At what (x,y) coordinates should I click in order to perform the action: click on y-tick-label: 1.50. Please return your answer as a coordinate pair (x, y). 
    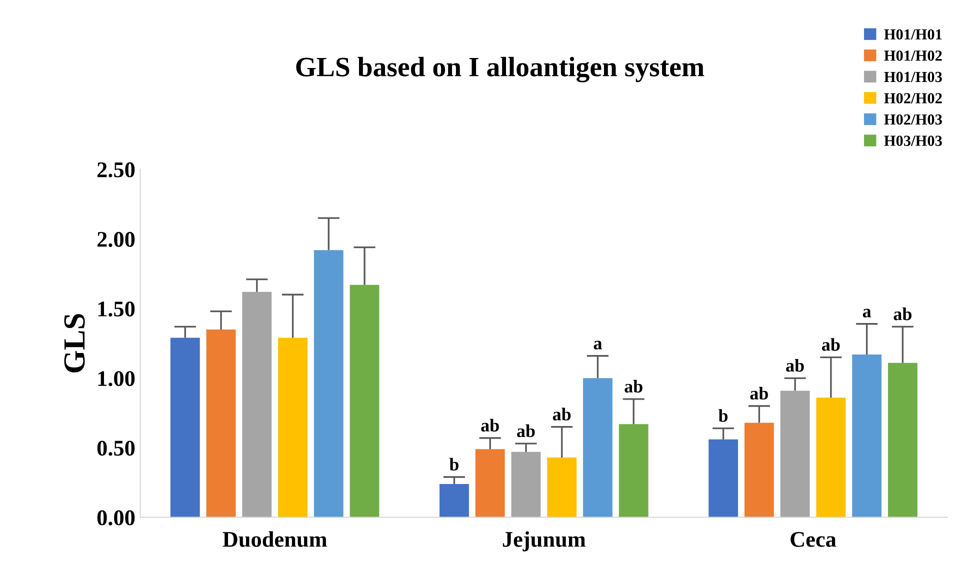
    Looking at the image, I should click on (116, 309).